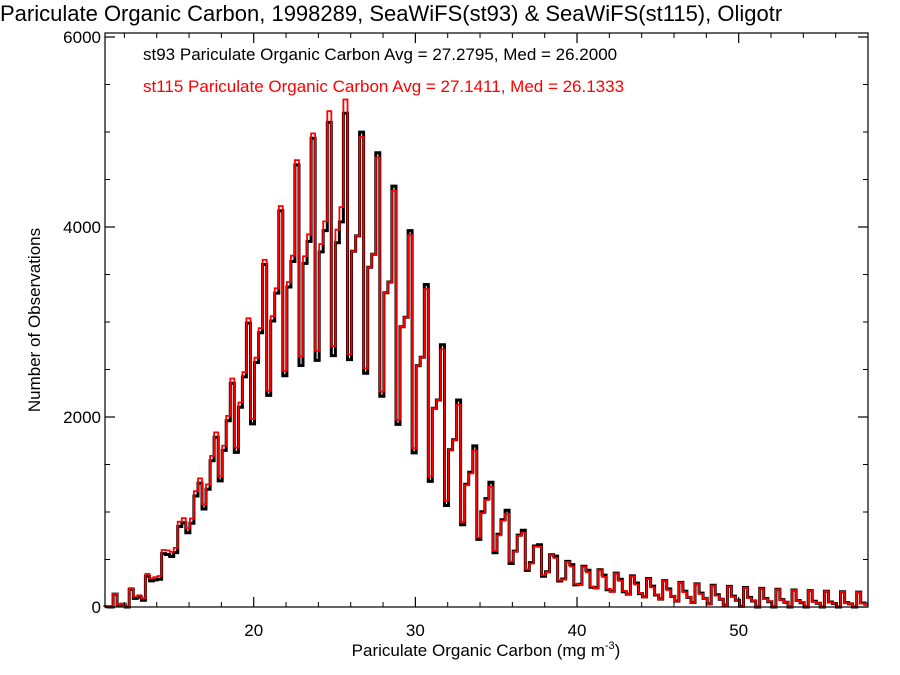 The width and height of the screenshot is (900, 675). What do you see at coordinates (610, 646) in the screenshot?
I see `x-axis-label-sup: -3` at bounding box center [610, 646].